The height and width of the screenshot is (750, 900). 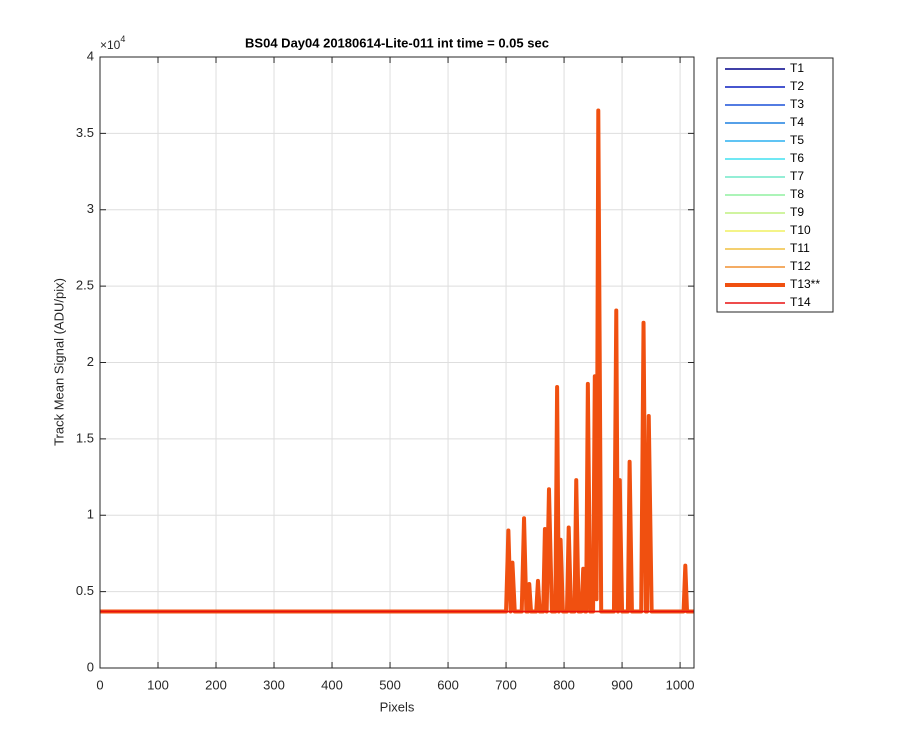 I want to click on x-tick-label: 400, so click(x=332, y=684).